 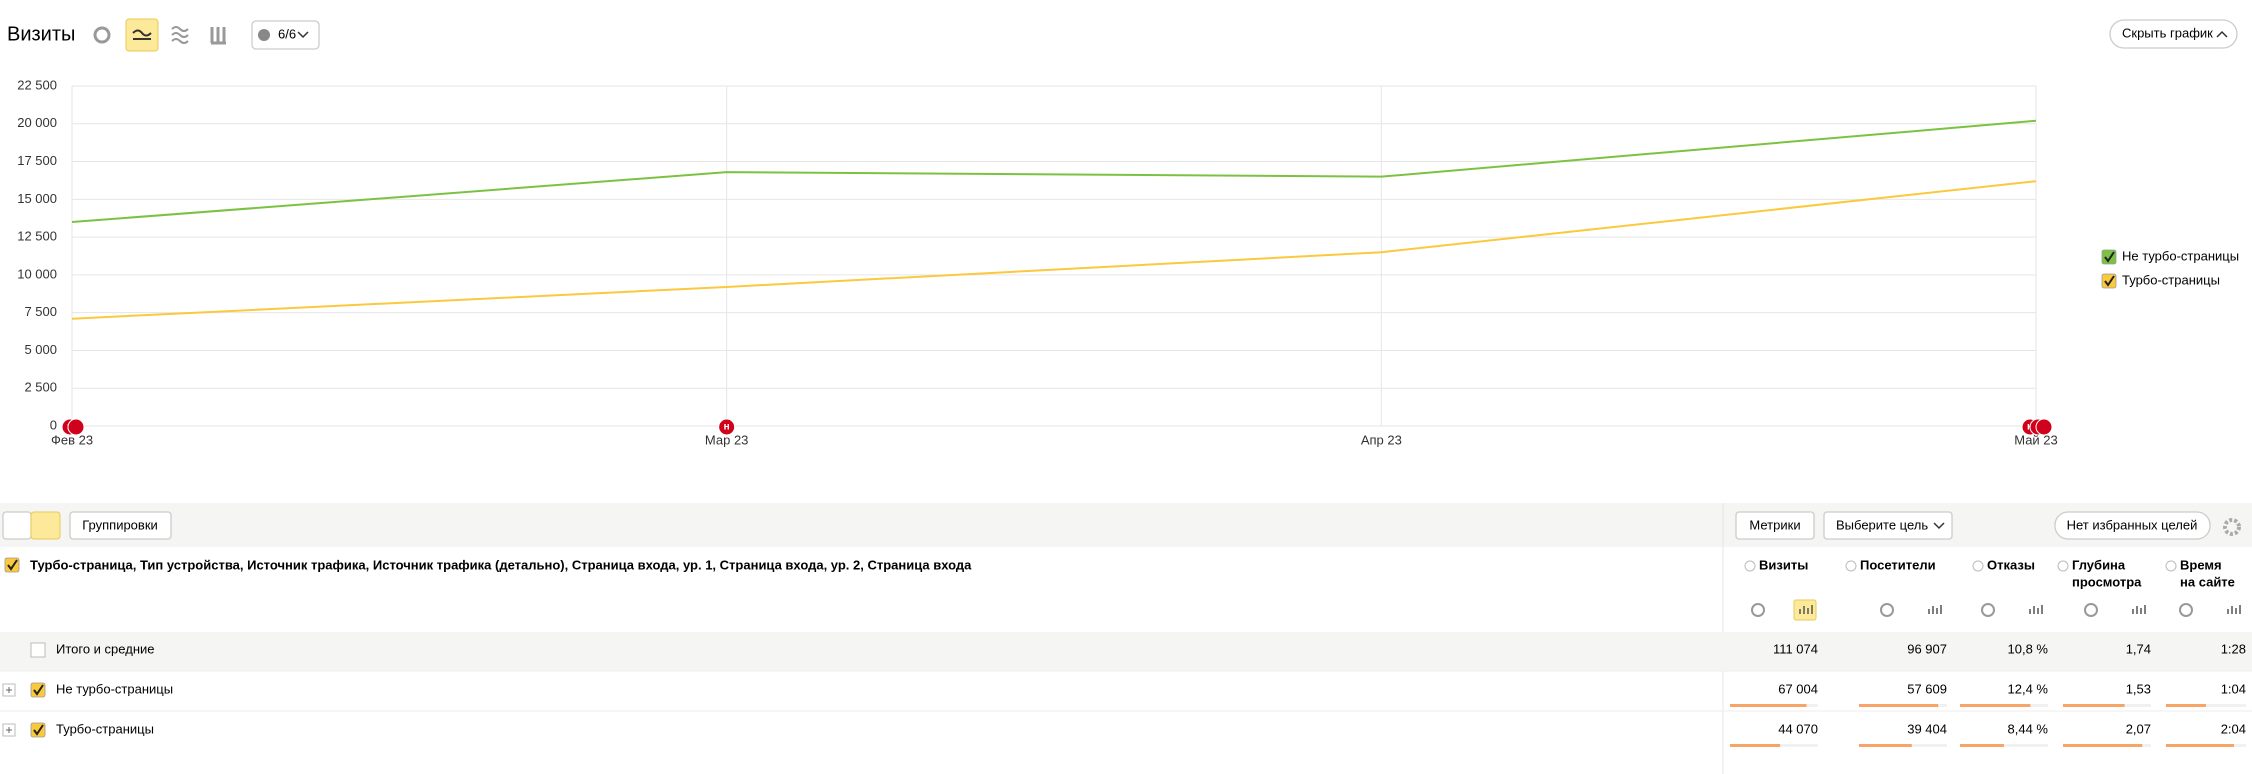 I want to click on y-tick-label: 10 000, so click(x=37, y=273).